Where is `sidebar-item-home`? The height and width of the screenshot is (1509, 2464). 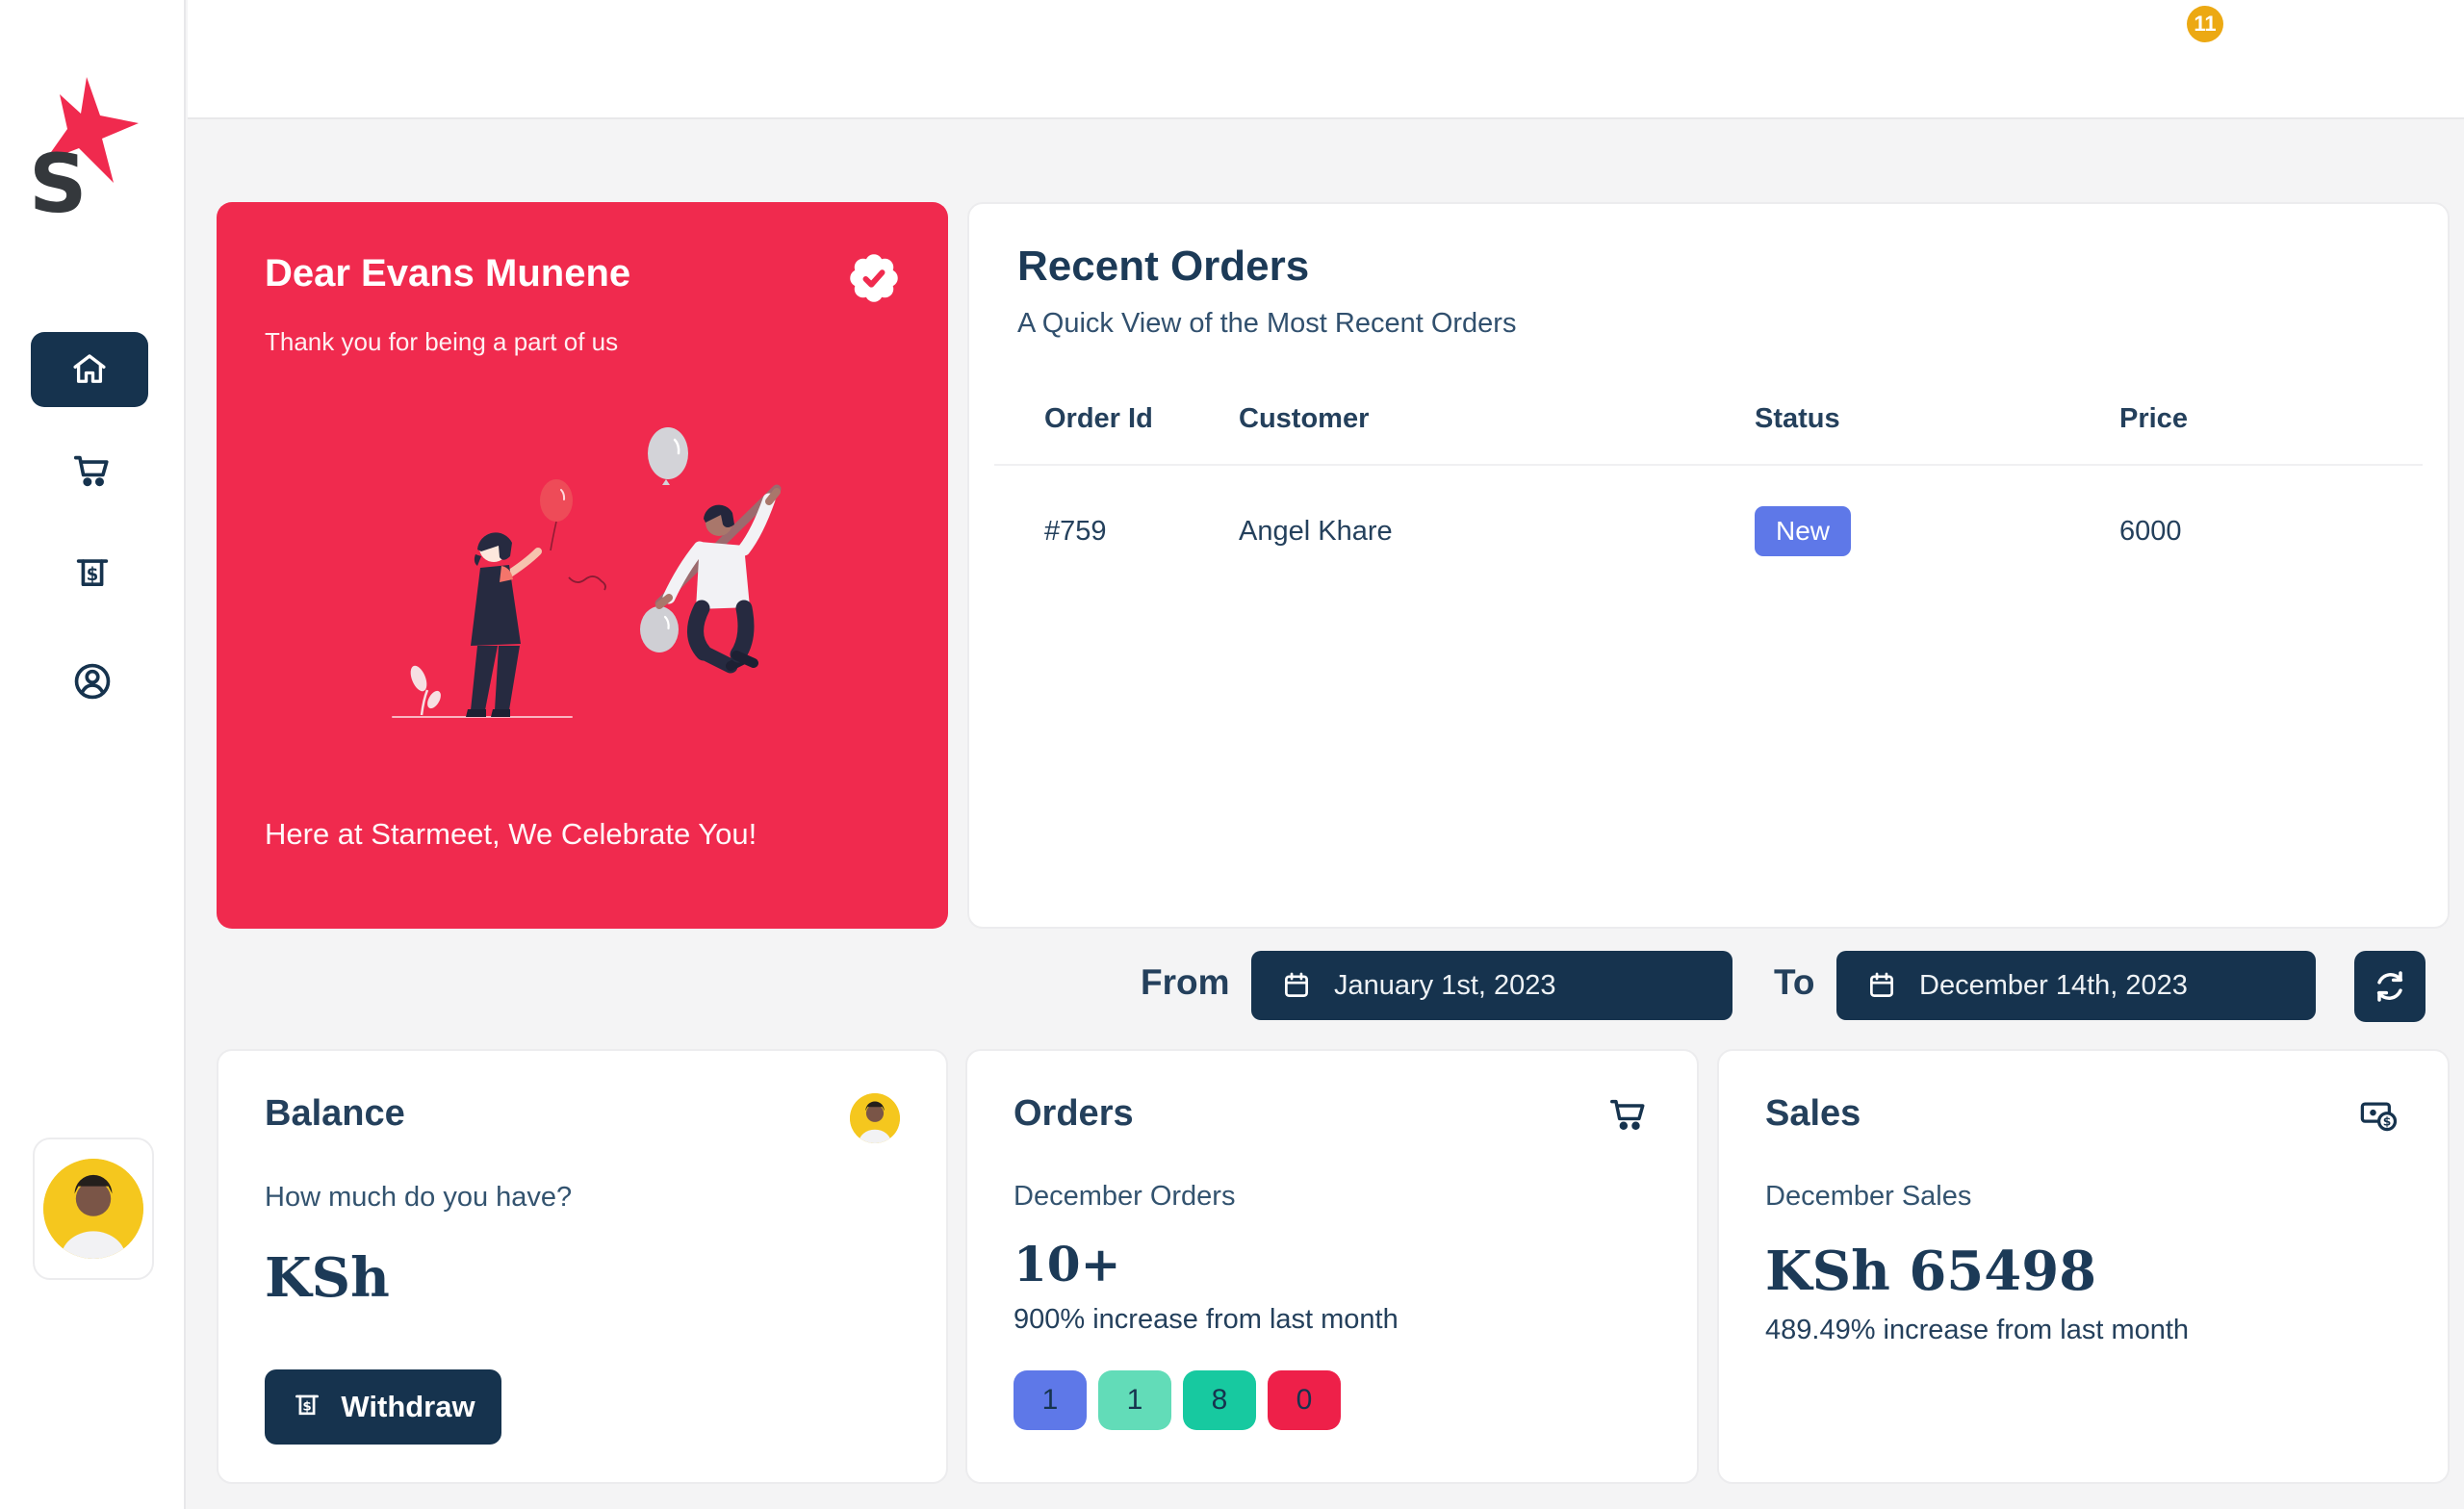
sidebar-item-home is located at coordinates (89, 369).